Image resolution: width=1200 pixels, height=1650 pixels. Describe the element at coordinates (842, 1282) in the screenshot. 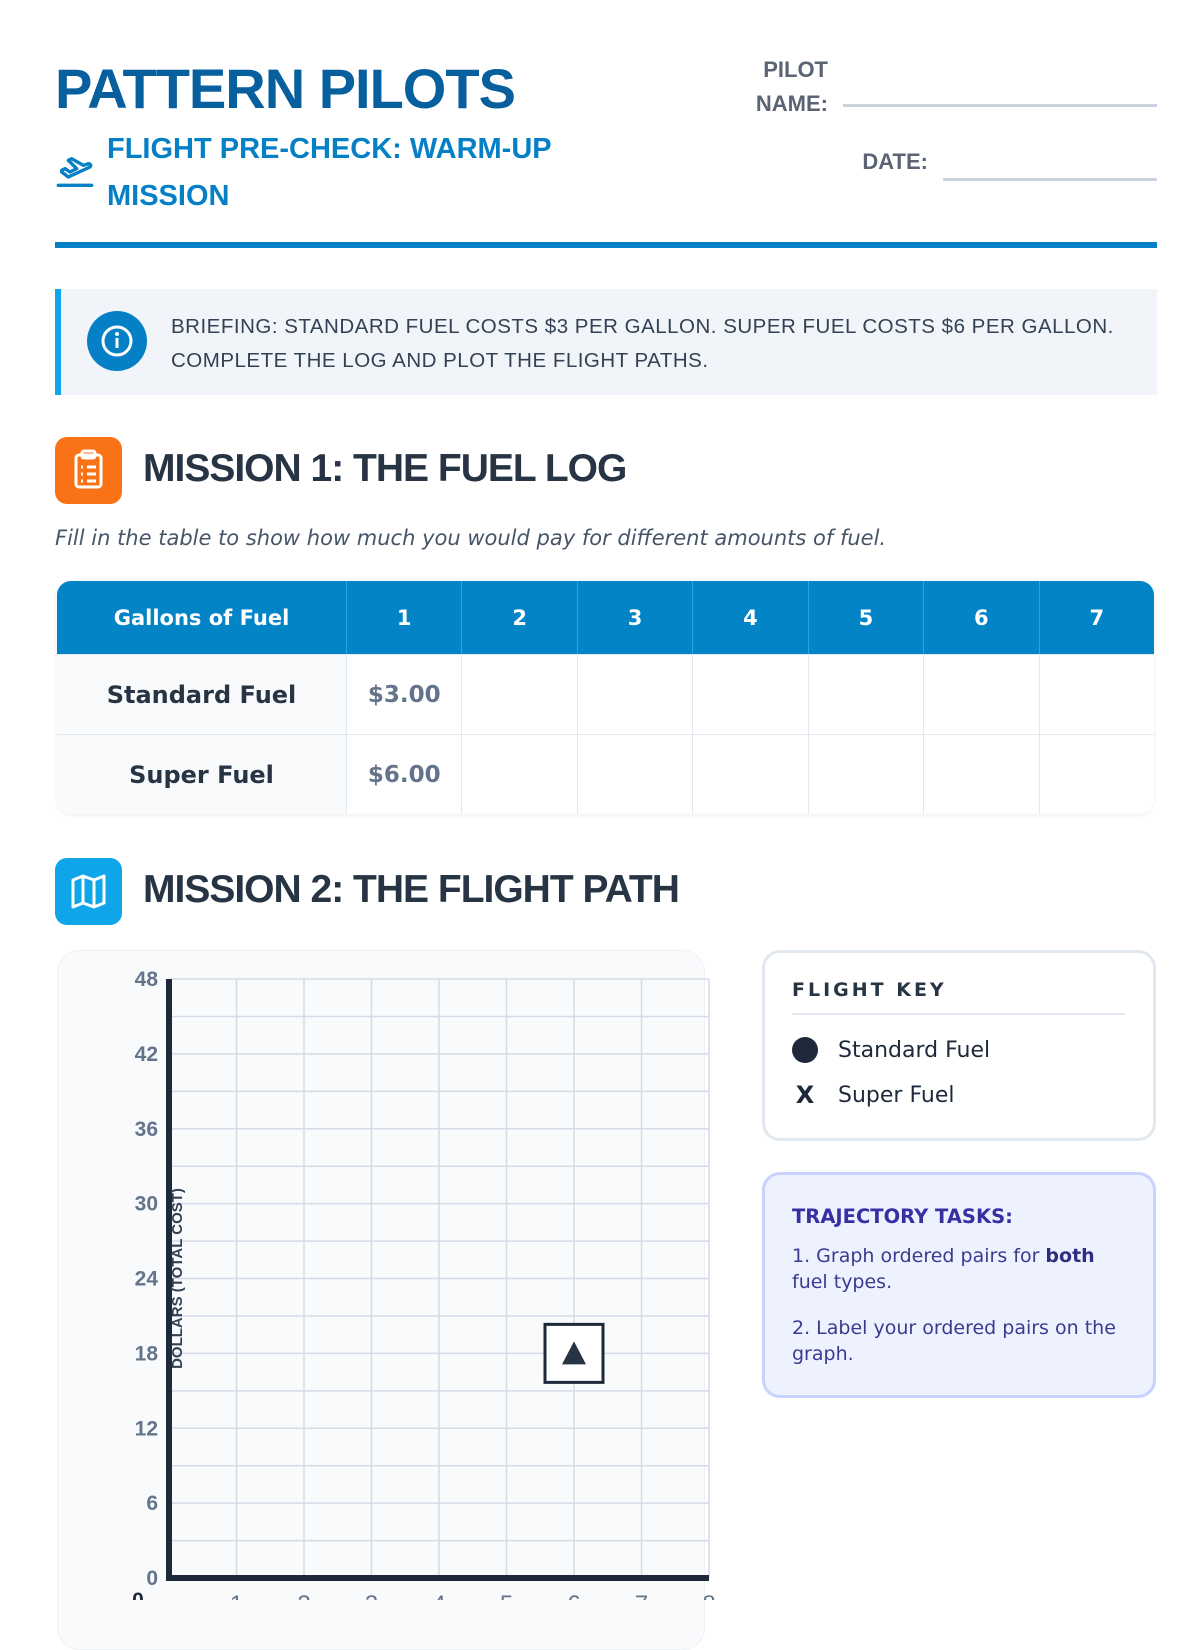

I see `task-text: fuel types.` at that location.